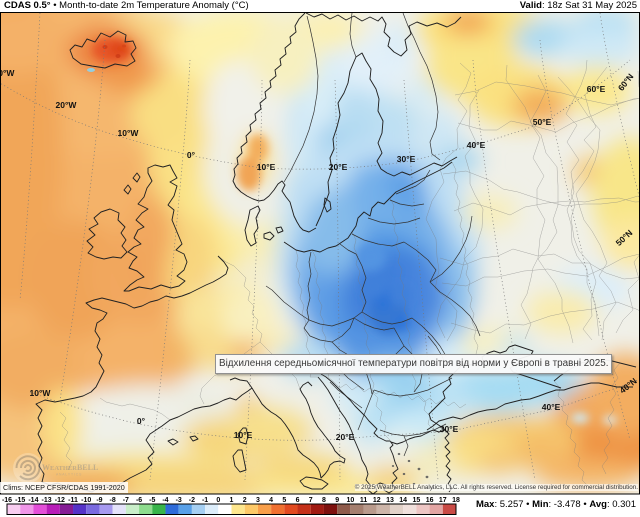 This screenshot has width=640, height=517. What do you see at coordinates (430, 500) in the screenshot?
I see `svg-text: 16` at bounding box center [430, 500].